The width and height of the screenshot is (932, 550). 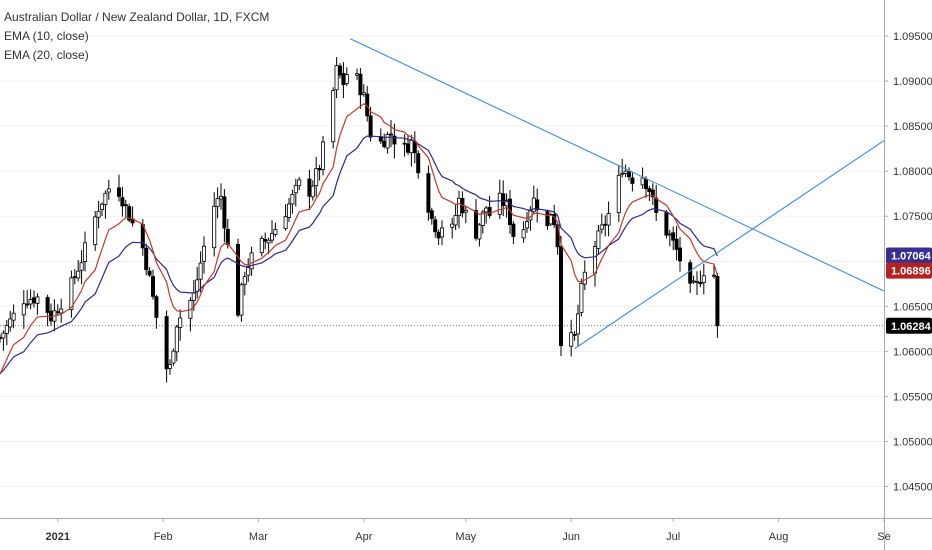 What do you see at coordinates (883, 537) in the screenshot?
I see `x-tick-label: Se` at bounding box center [883, 537].